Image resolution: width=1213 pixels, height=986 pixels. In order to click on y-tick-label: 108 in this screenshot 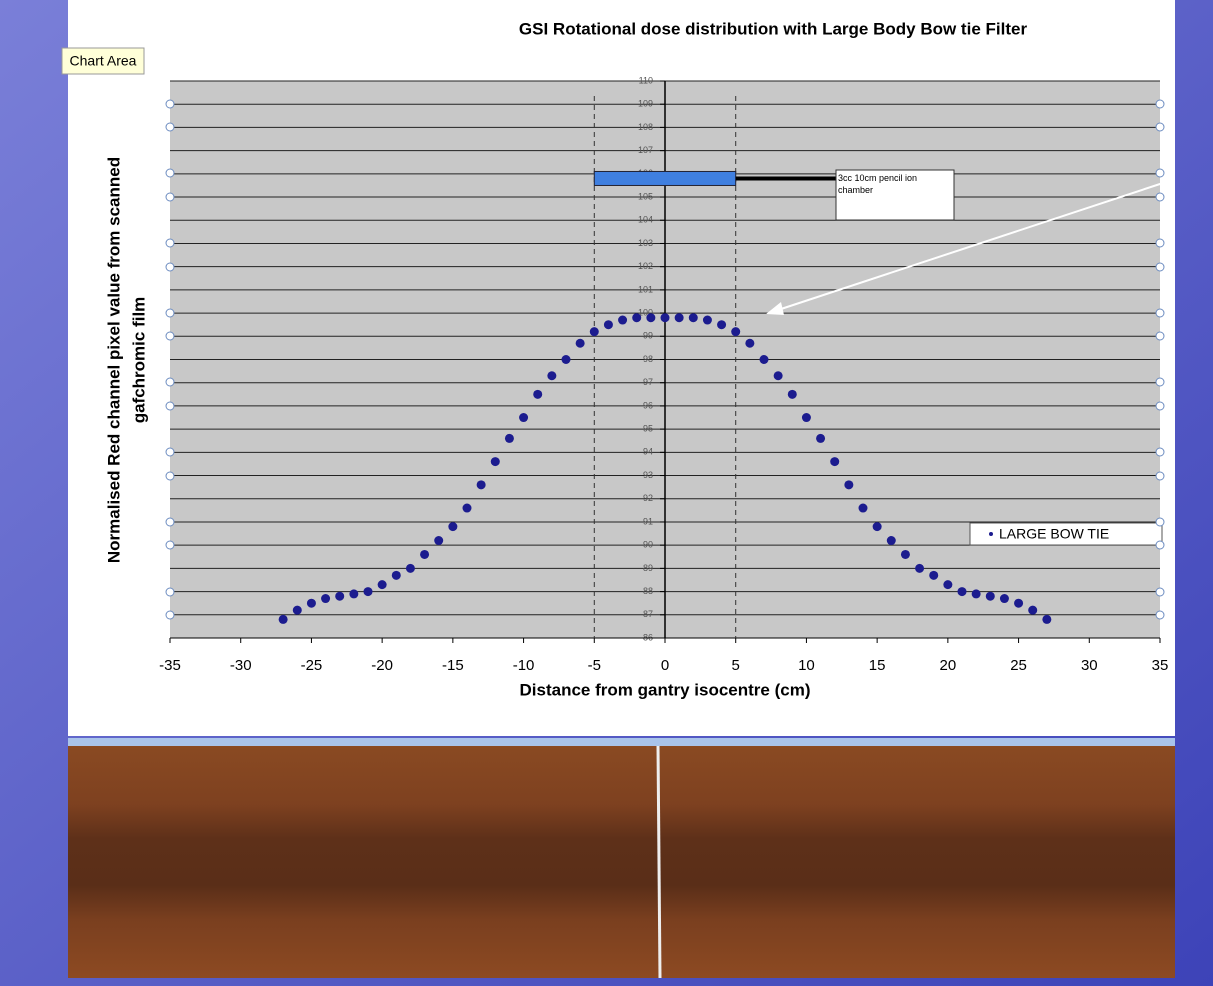, I will do `click(645, 127)`.